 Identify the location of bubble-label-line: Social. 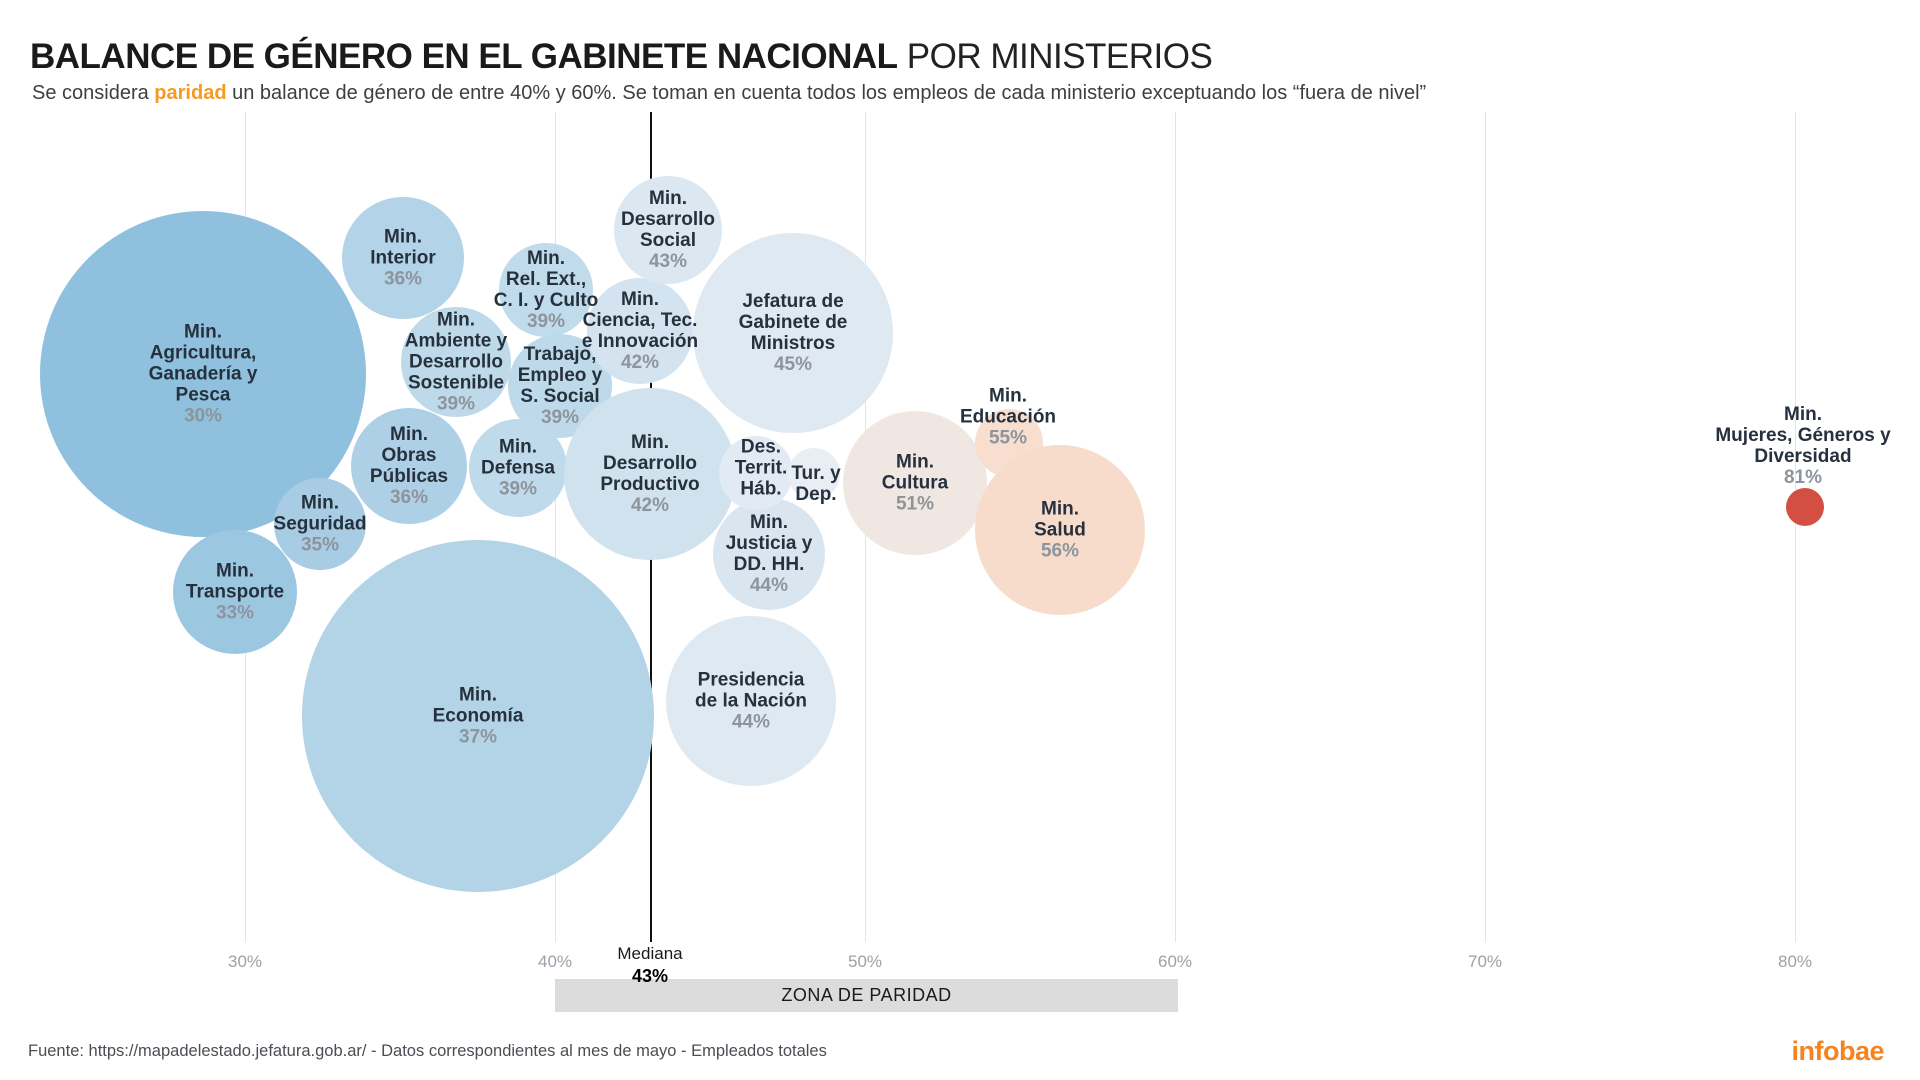
(668, 240).